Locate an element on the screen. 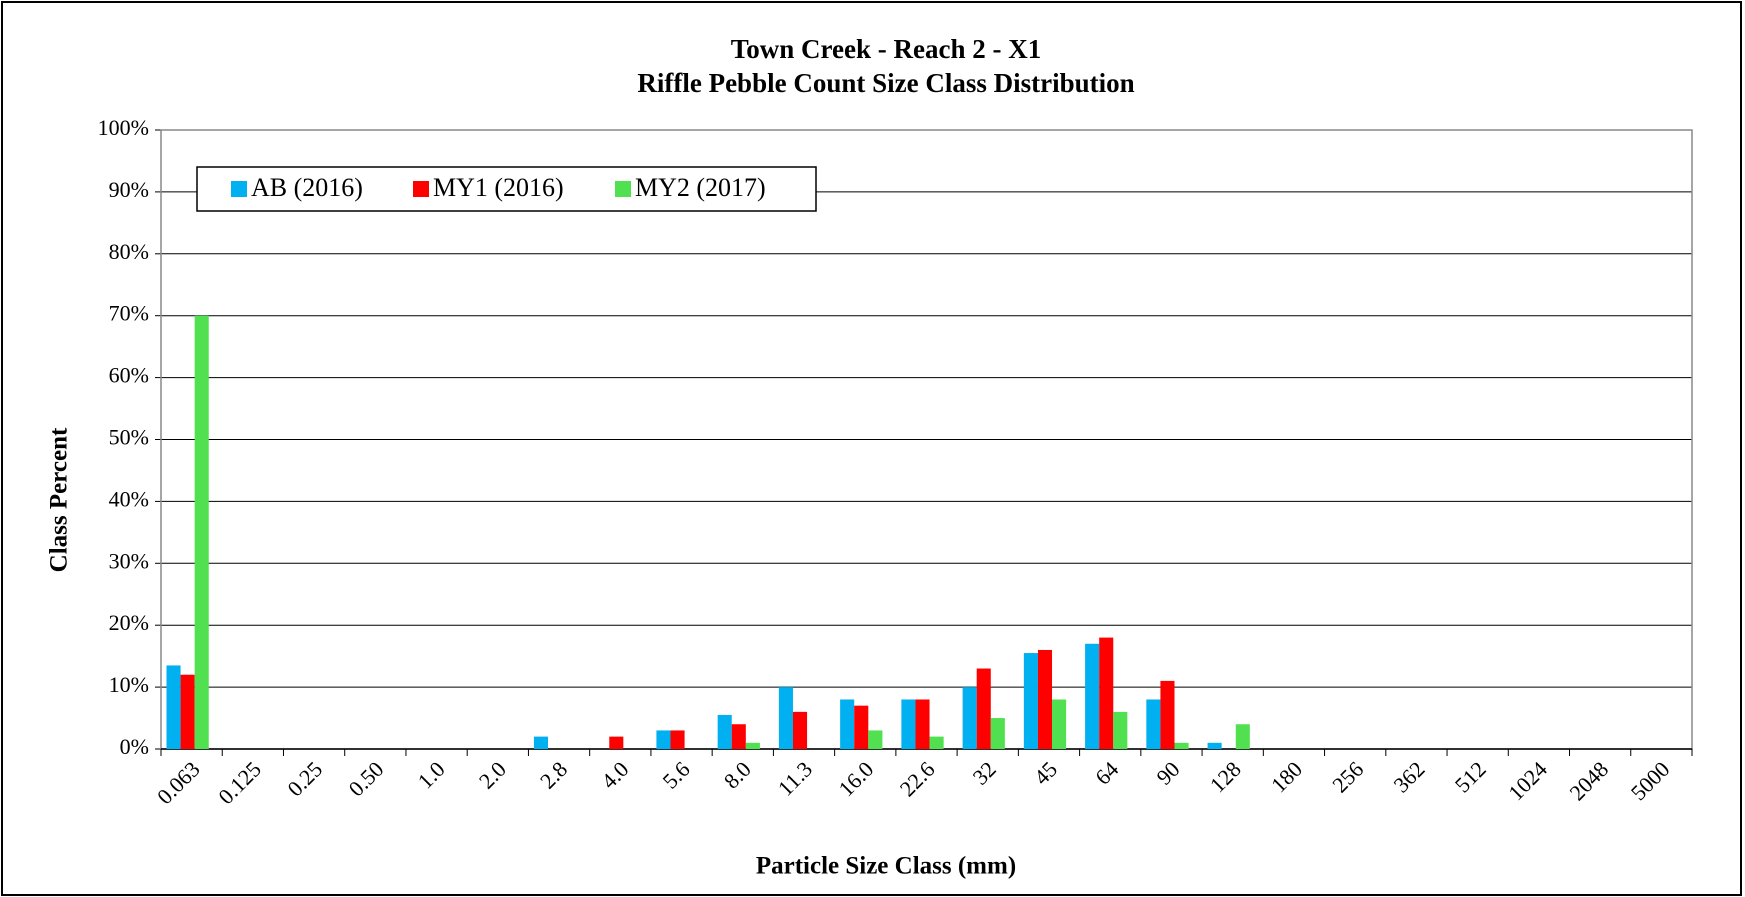 The image size is (1745, 897). legend-label: AB (2016) is located at coordinates (307, 187).